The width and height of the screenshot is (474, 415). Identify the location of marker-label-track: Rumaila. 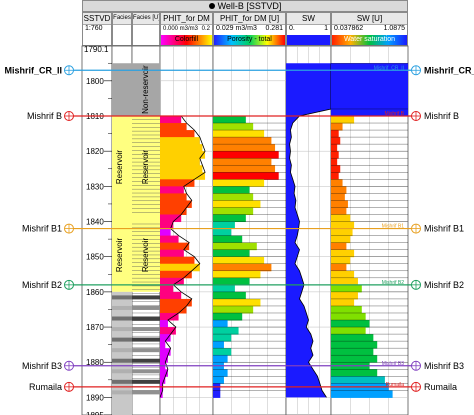
(395, 385).